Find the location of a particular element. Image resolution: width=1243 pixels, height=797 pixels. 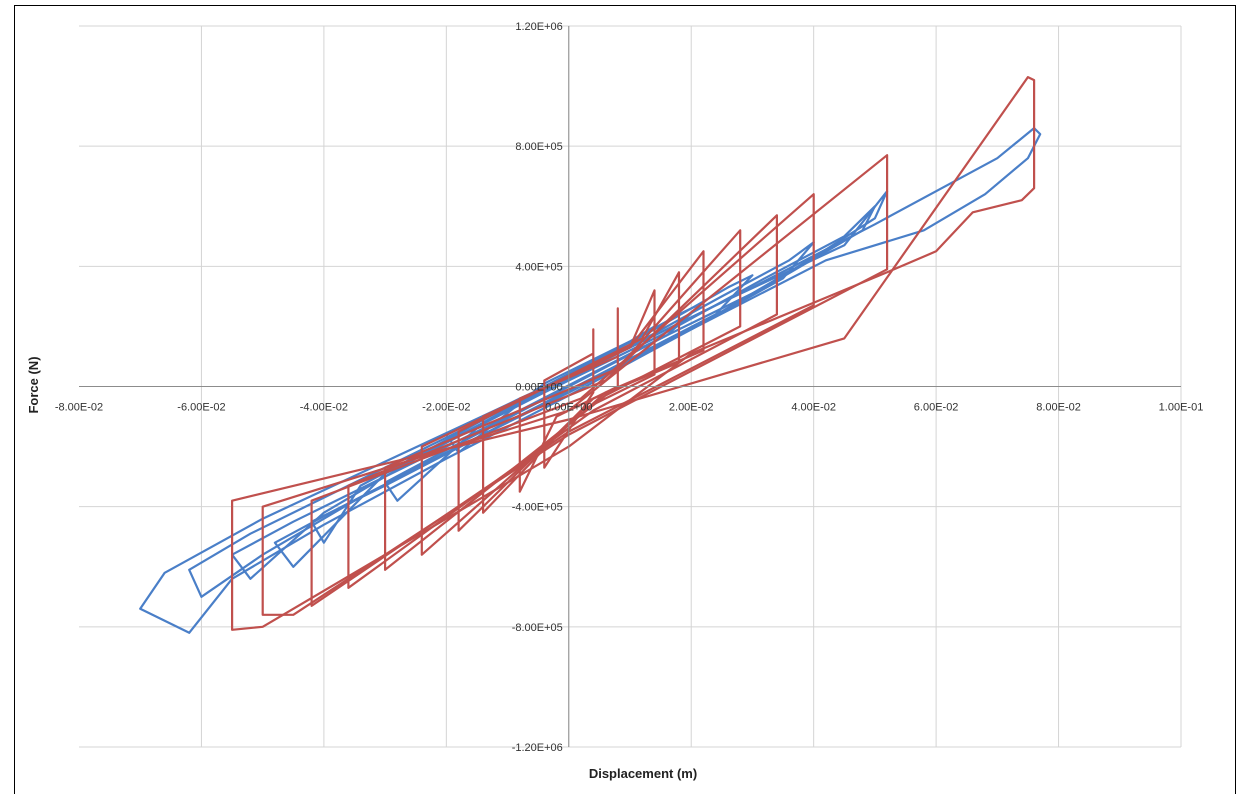

y-tick-label: 0.00E+00 is located at coordinates (538, 388).